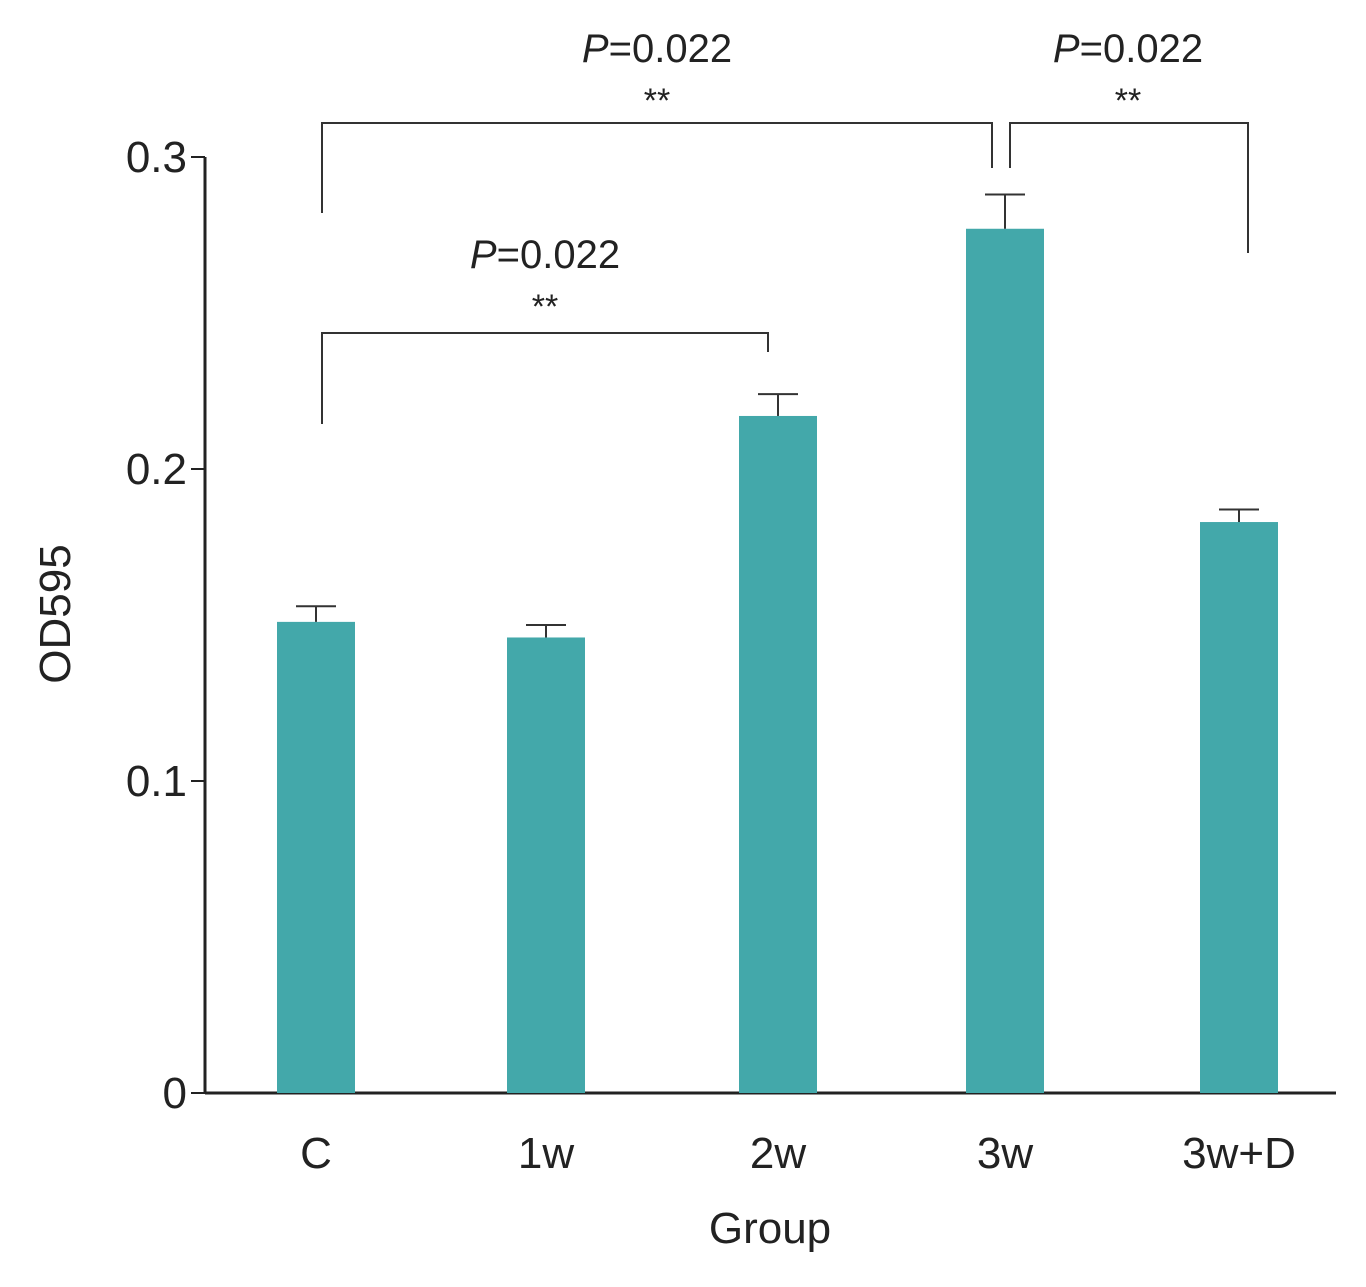  What do you see at coordinates (156, 469) in the screenshot?
I see `y-tick-label: 0.2` at bounding box center [156, 469].